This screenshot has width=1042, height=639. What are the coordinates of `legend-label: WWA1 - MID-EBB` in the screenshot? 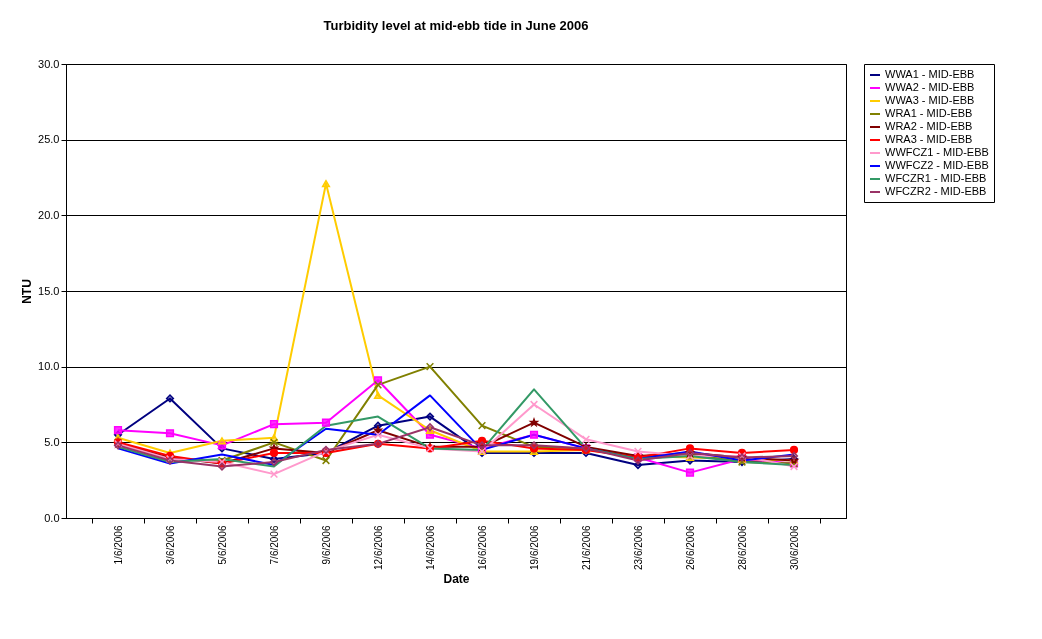 It's located at (930, 74).